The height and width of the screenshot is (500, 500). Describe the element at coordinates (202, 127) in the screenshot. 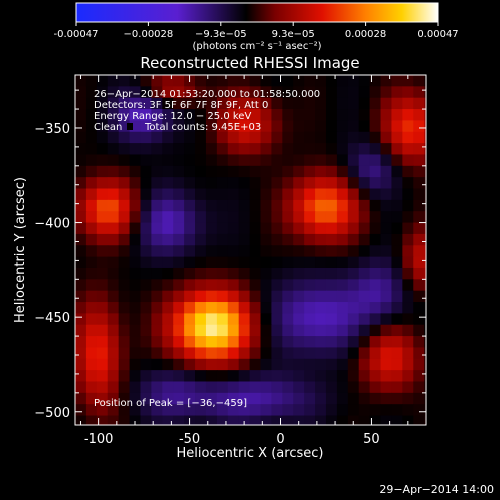

I see `annotation-total-counts: Total counts: 9.45E+03` at that location.